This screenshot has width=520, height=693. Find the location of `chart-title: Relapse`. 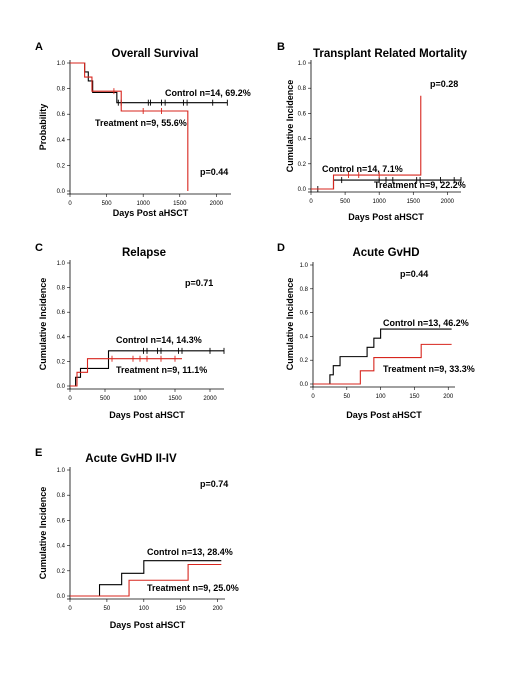

chart-title: Relapse is located at coordinates (144, 253).